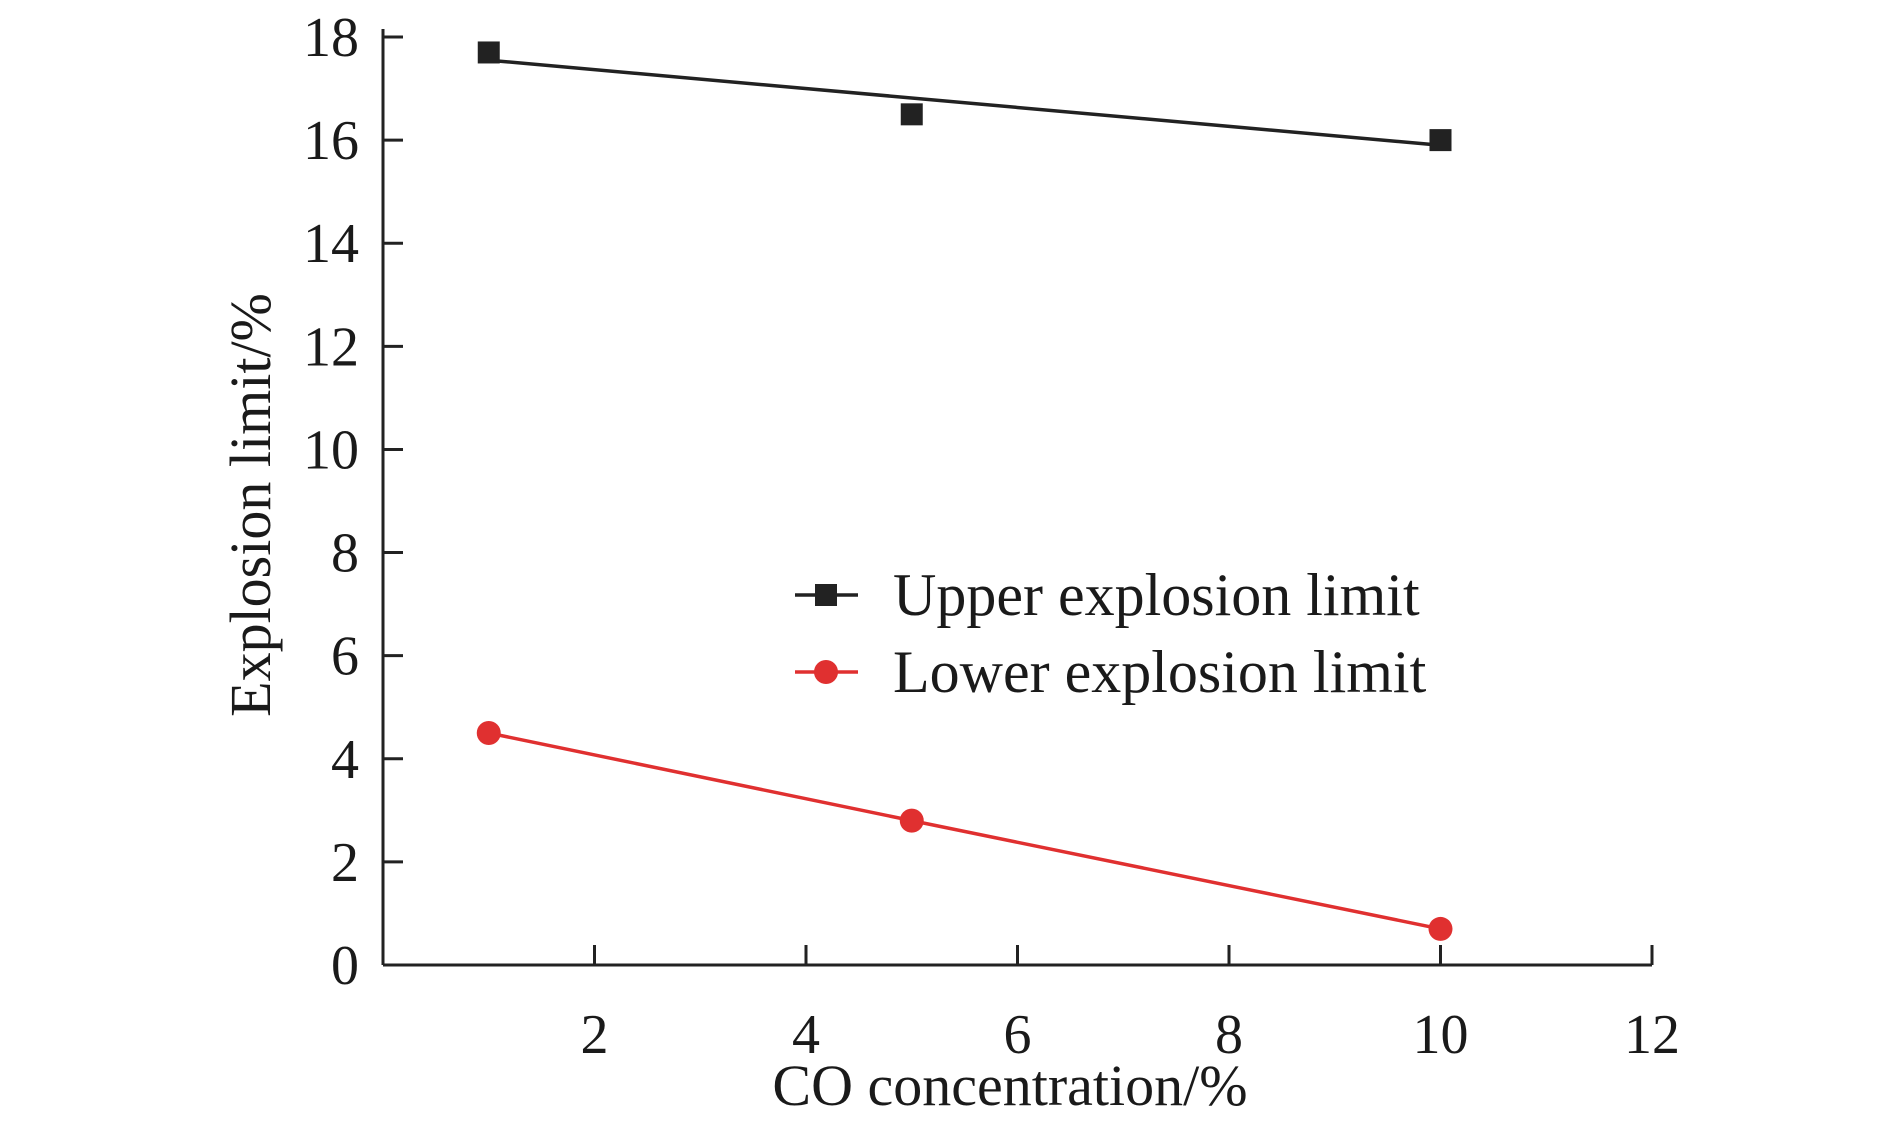 The image size is (1890, 1121). Describe the element at coordinates (1156, 595) in the screenshot. I see `legend-label: Upper explosion limit` at that location.